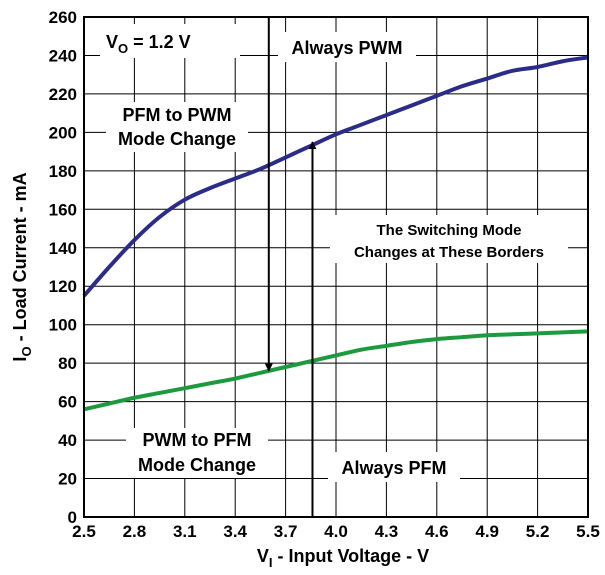 This screenshot has width=605, height=575. What do you see at coordinates (177, 115) in the screenshot?
I see `pfm-to-pwm-line1: PFM to PWM` at bounding box center [177, 115].